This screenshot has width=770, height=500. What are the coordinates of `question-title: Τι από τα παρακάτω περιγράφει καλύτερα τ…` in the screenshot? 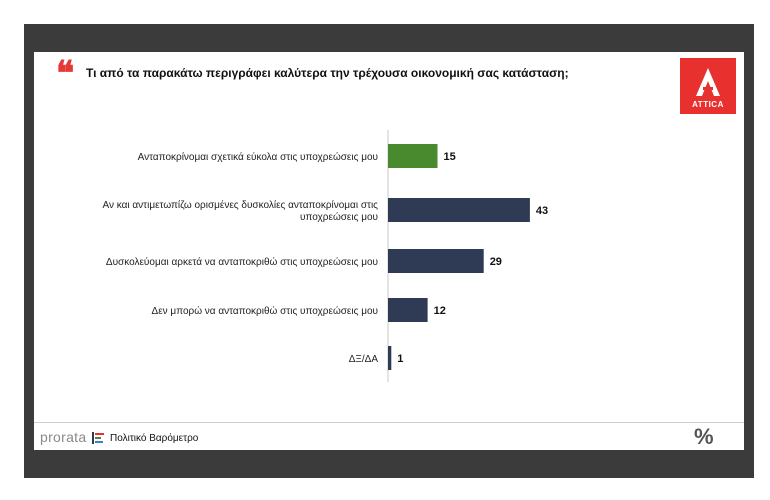 It's located at (327, 73).